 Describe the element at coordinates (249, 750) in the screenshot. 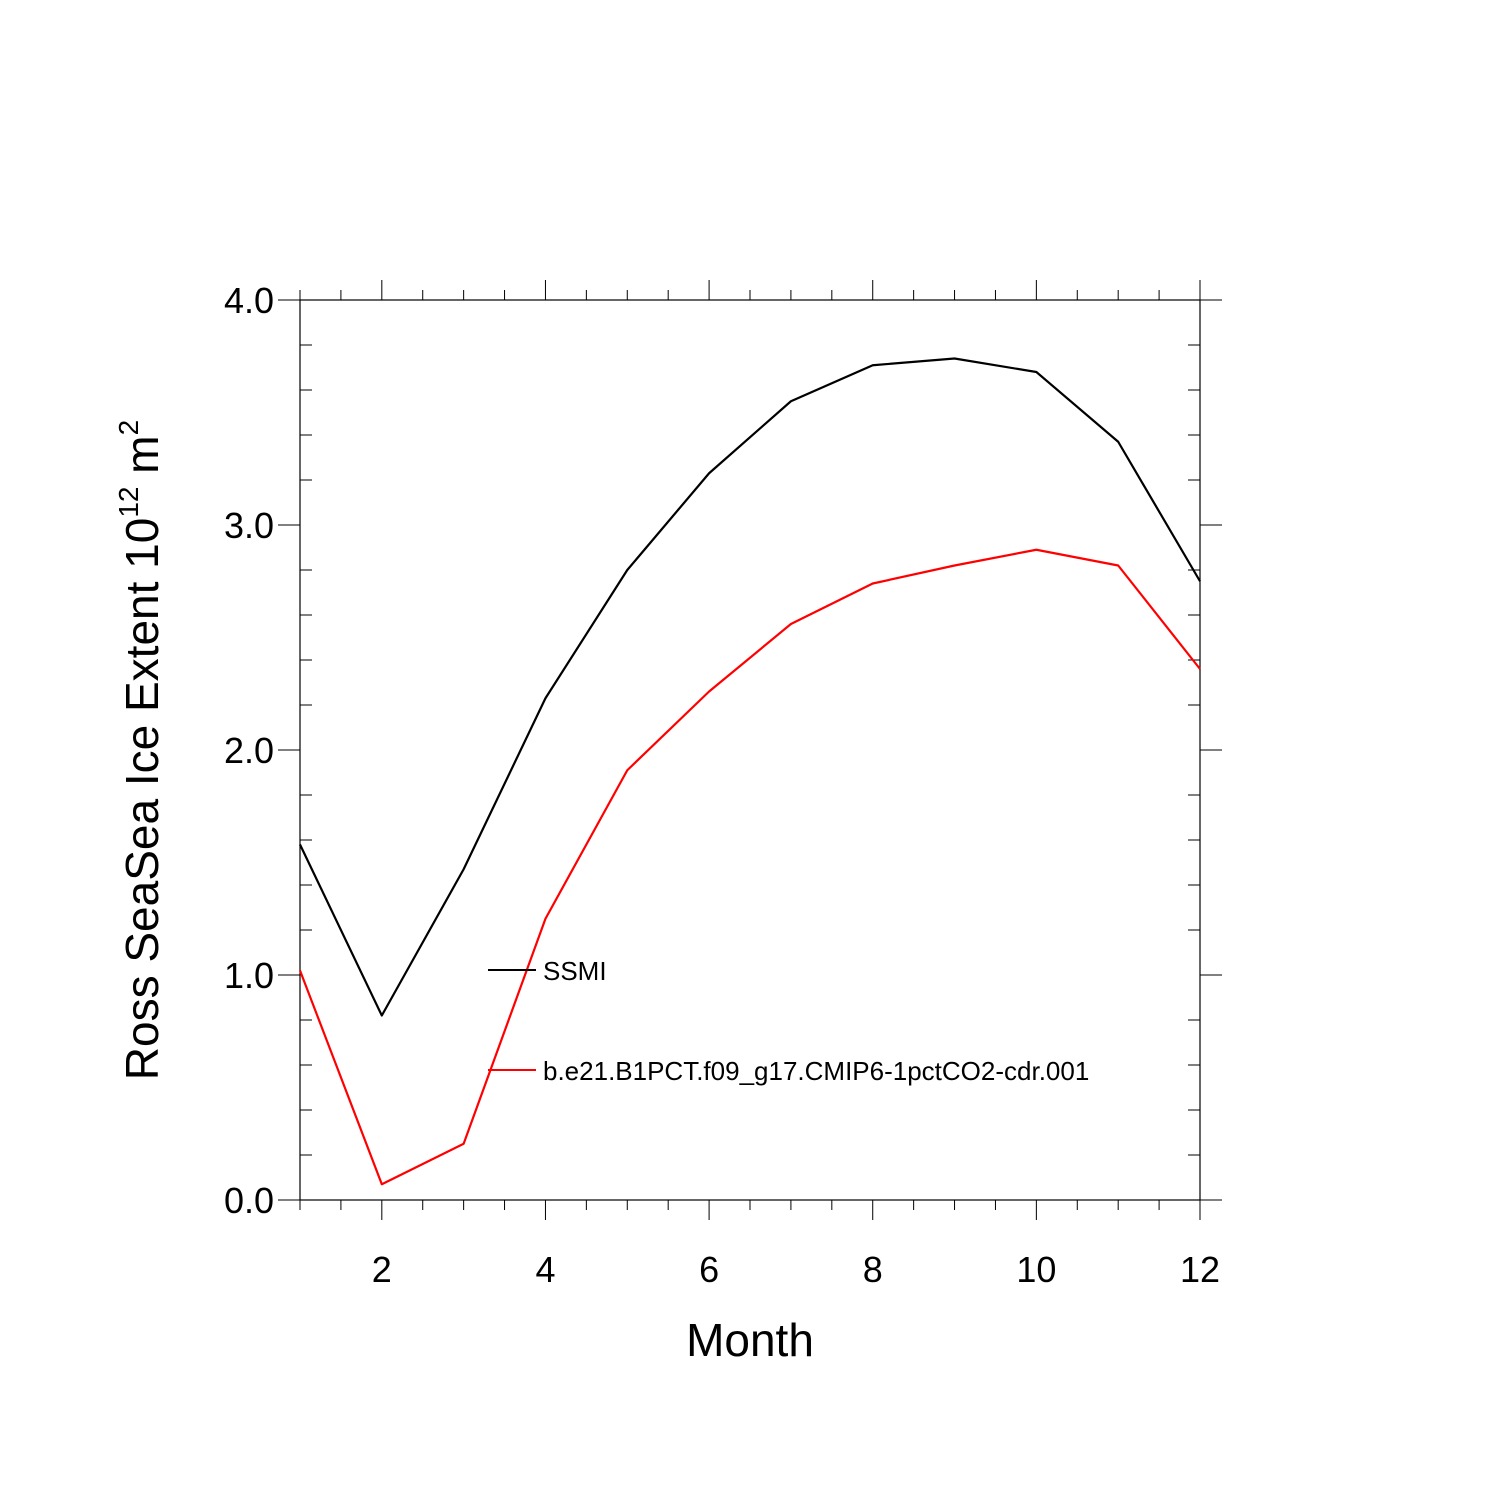

I see `y-tick-label: 2.0` at that location.